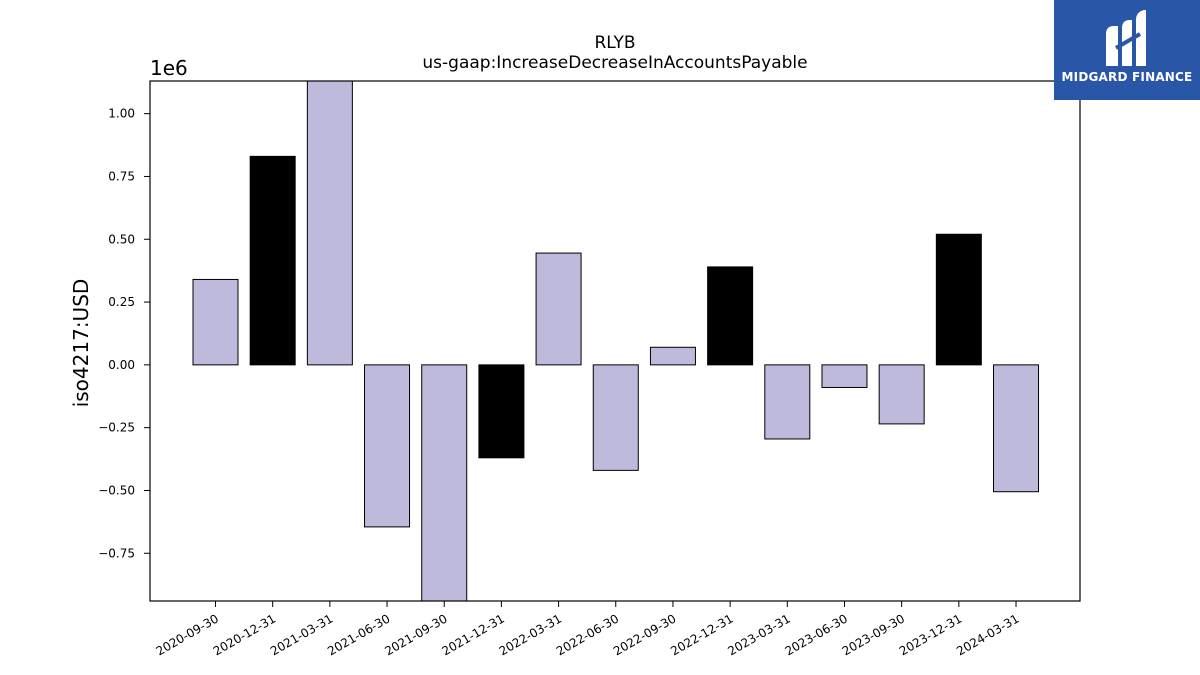  Describe the element at coordinates (930, 634) in the screenshot. I see `x-tick-label: 2023-12-31` at that location.